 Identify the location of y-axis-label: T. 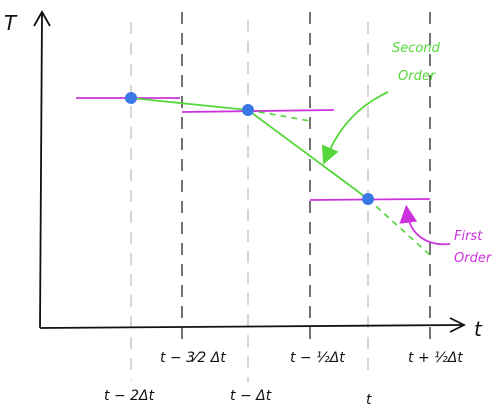
(11, 23).